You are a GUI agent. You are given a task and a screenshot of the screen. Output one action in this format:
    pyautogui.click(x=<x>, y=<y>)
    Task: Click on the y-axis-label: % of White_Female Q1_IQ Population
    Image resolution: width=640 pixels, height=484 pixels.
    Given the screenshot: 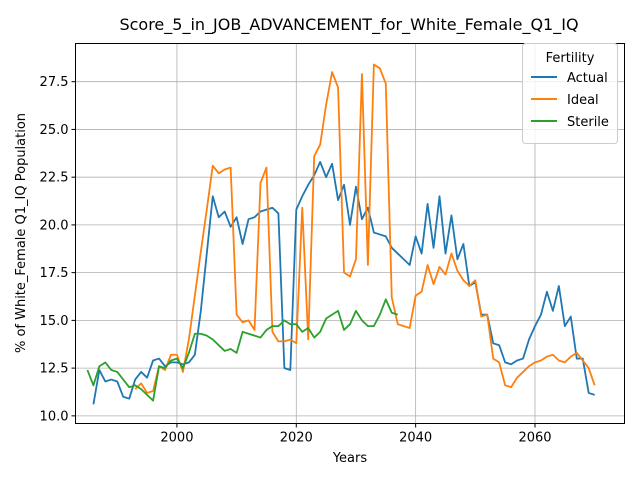 What is the action you would take?
    pyautogui.click(x=21, y=233)
    